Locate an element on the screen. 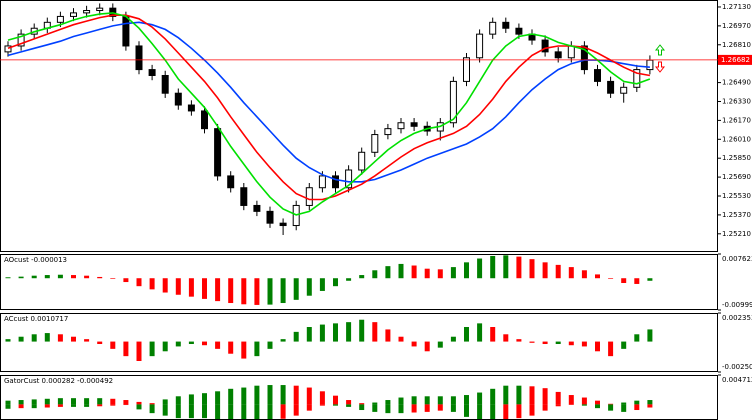  y-tick-label: 1.26810 is located at coordinates (736, 45).